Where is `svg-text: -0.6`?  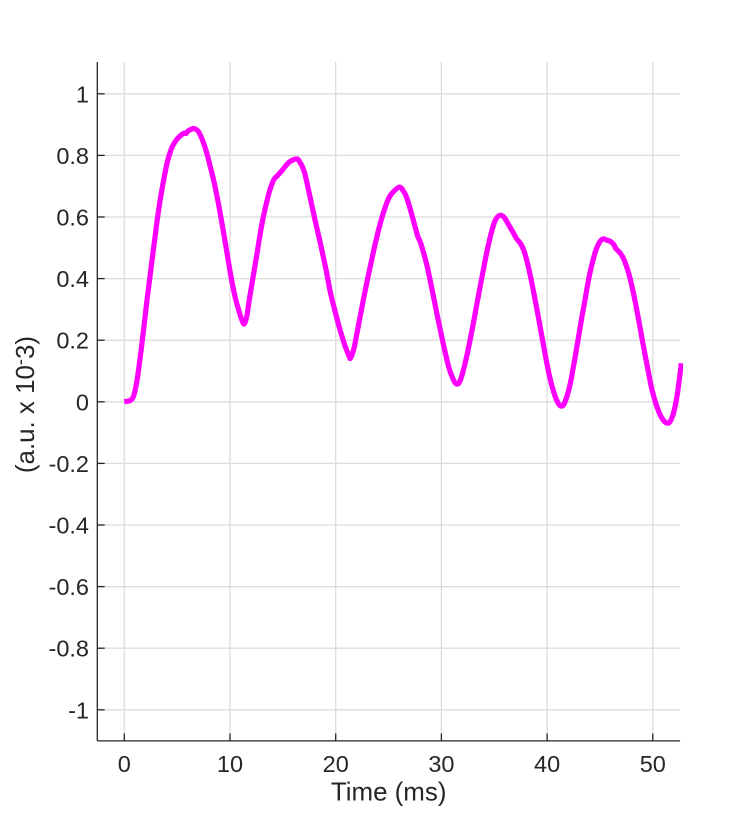 svg-text: -0.6 is located at coordinates (69, 587).